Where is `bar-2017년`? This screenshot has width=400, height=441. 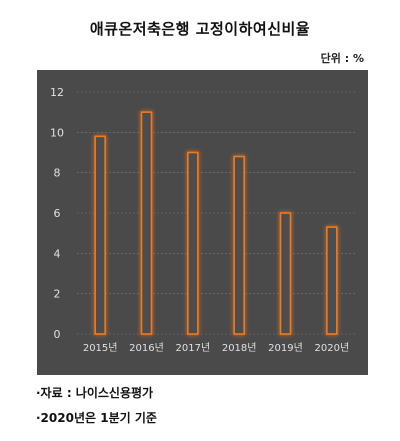 bar-2017년 is located at coordinates (193, 243).